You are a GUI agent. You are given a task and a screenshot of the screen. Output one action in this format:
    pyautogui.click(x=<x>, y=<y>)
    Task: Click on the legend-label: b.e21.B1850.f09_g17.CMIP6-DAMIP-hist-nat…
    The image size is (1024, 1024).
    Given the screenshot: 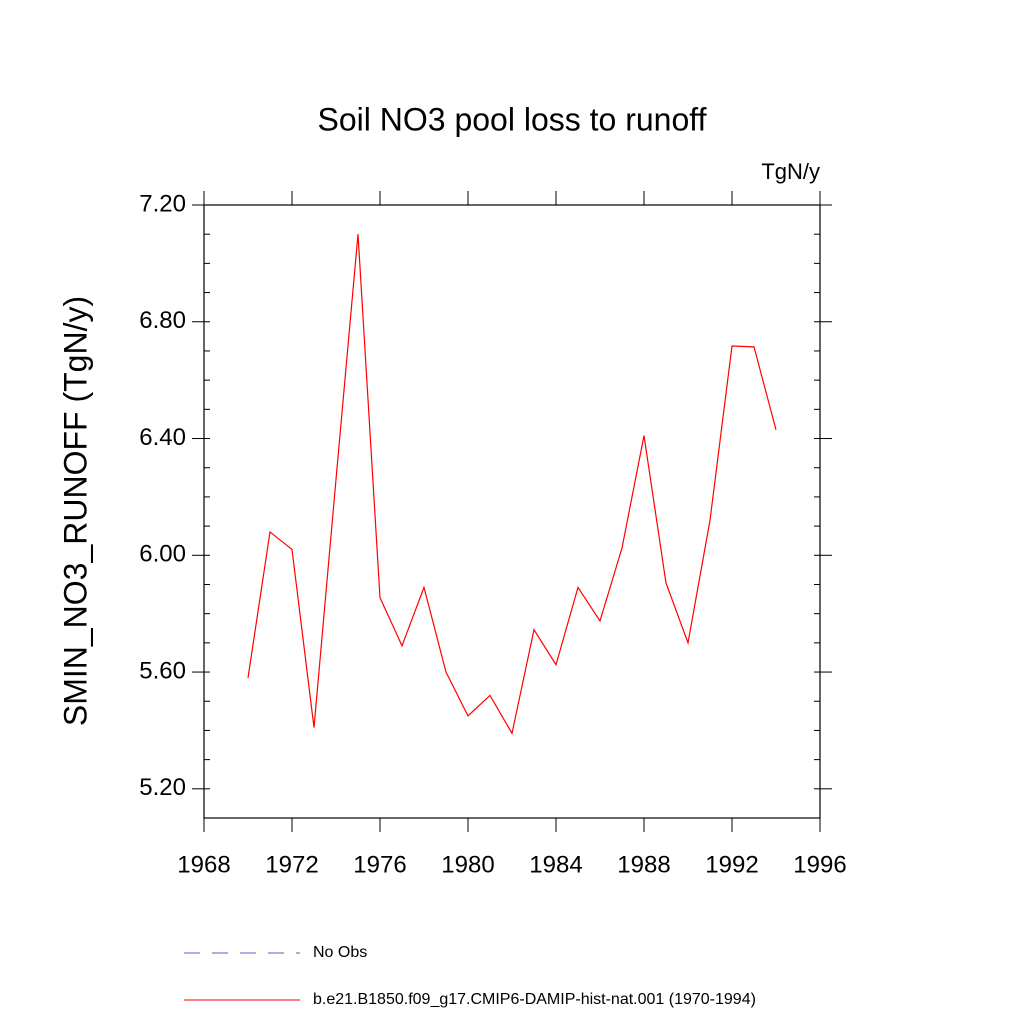 What is the action you would take?
    pyautogui.click(x=534, y=999)
    